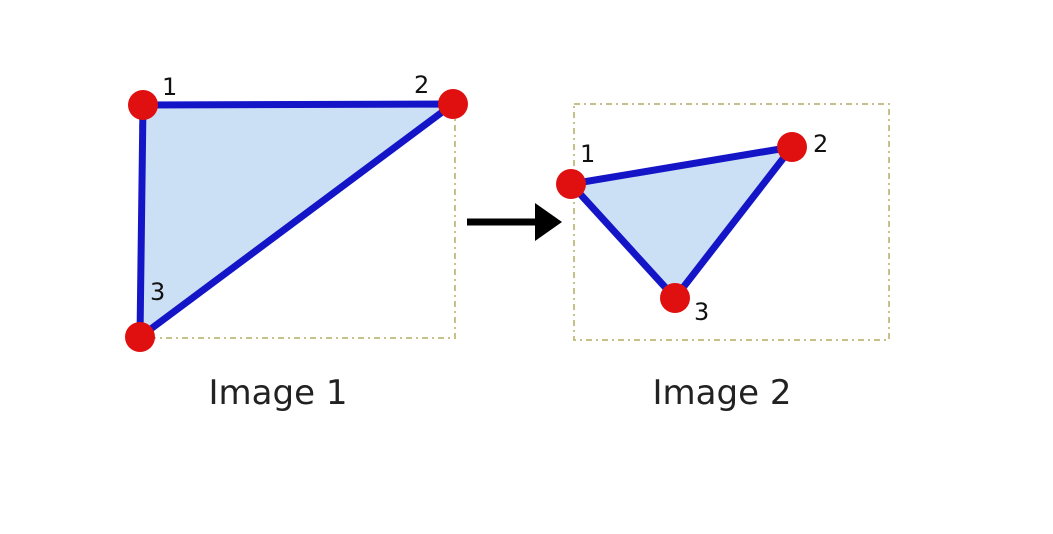 The image size is (1053, 534). What do you see at coordinates (169, 87) in the screenshot?
I see `image1-vertex-label-1: 1` at bounding box center [169, 87].